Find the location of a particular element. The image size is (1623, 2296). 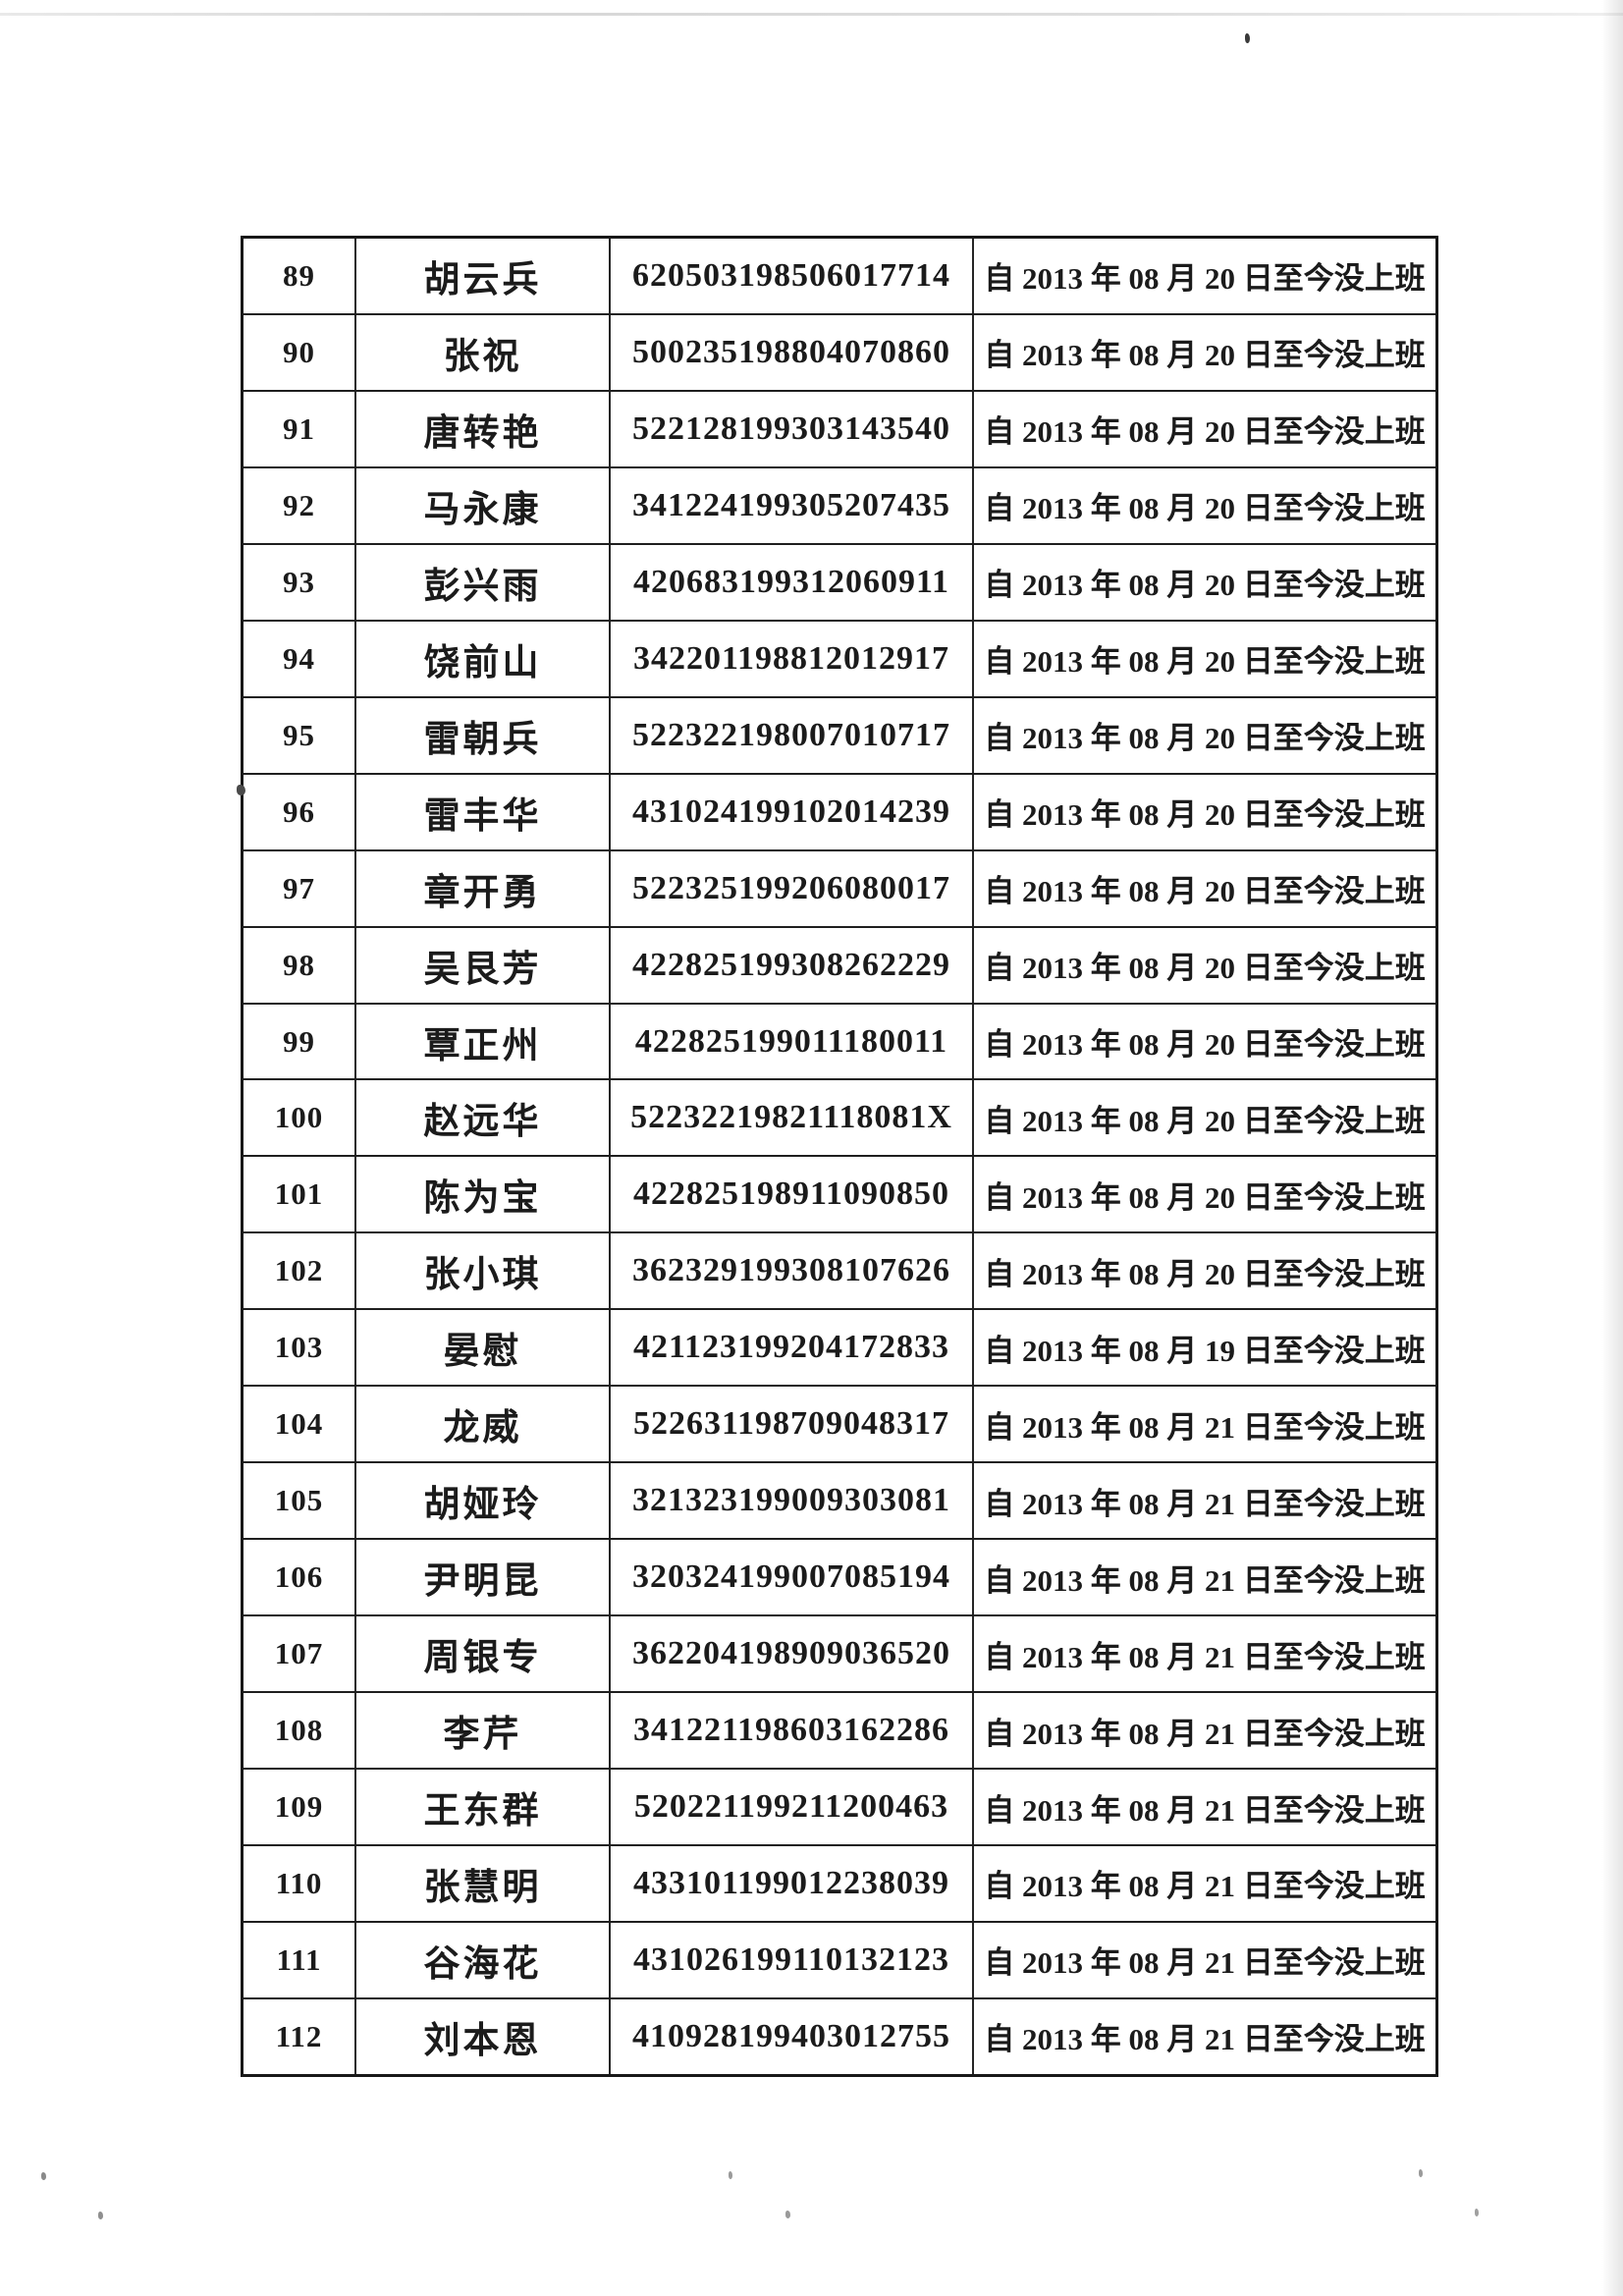

name-cell: 晏慰 is located at coordinates (483, 1348).